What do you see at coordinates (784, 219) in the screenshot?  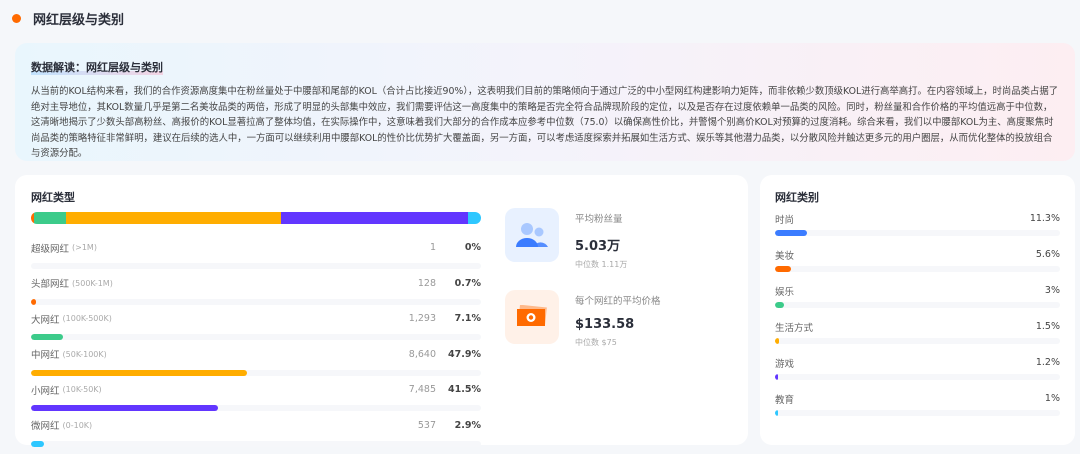 I see `category-name: 时尚` at bounding box center [784, 219].